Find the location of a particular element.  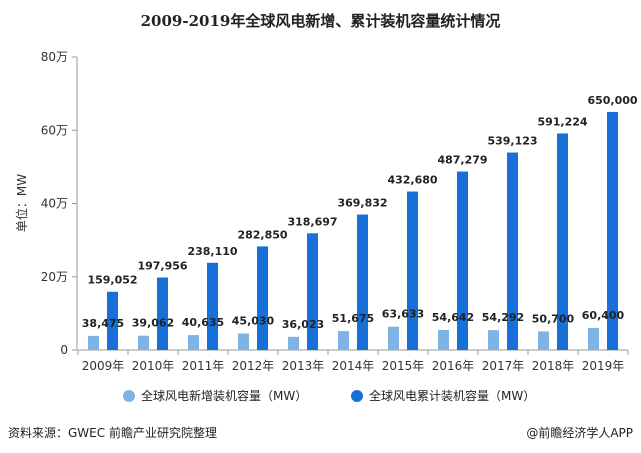

data-label-new: 50,700 is located at coordinates (553, 318).